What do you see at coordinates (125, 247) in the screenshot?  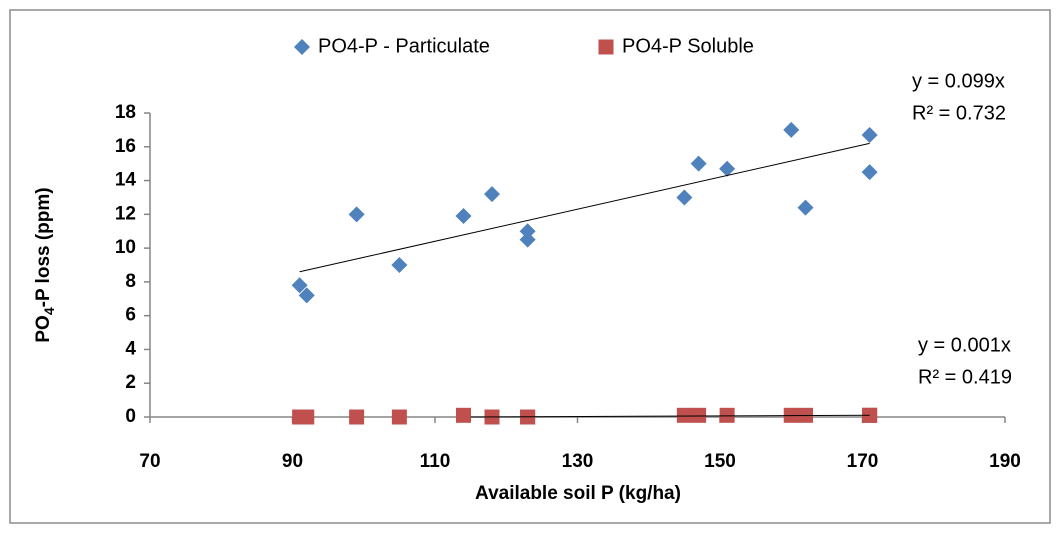 I see `y-tick-label: 10` at bounding box center [125, 247].